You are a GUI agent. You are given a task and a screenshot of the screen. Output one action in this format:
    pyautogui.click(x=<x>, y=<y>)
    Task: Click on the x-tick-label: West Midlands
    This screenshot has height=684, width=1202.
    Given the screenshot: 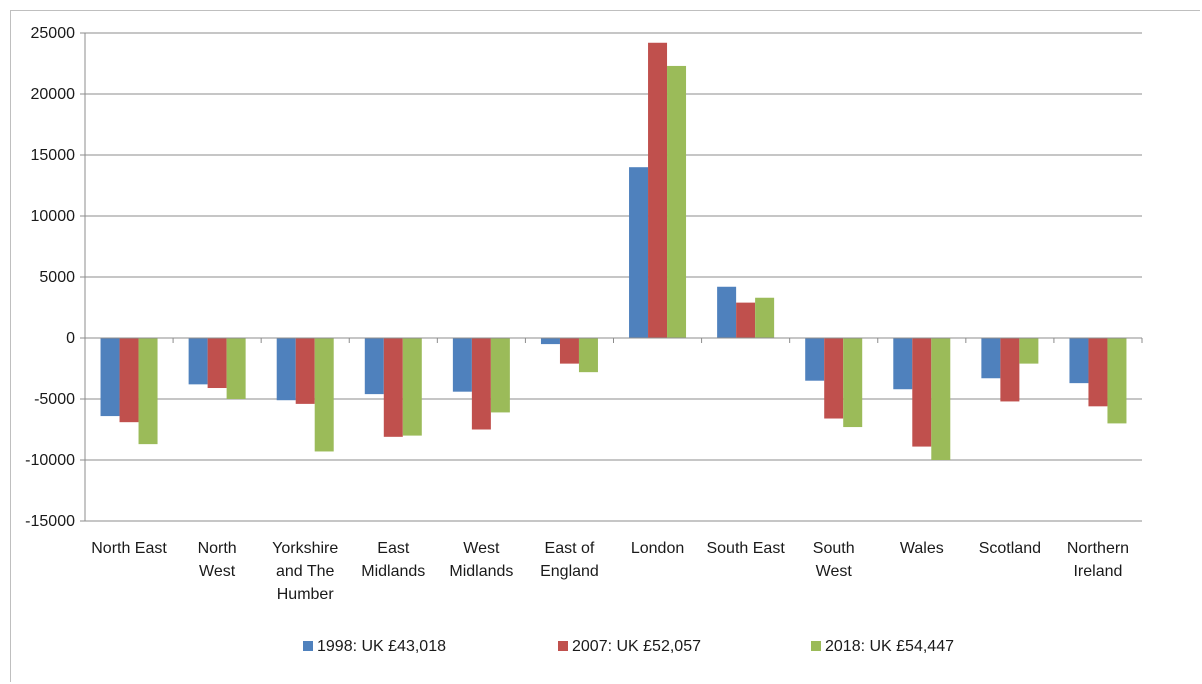 What is the action you would take?
    pyautogui.click(x=481, y=560)
    